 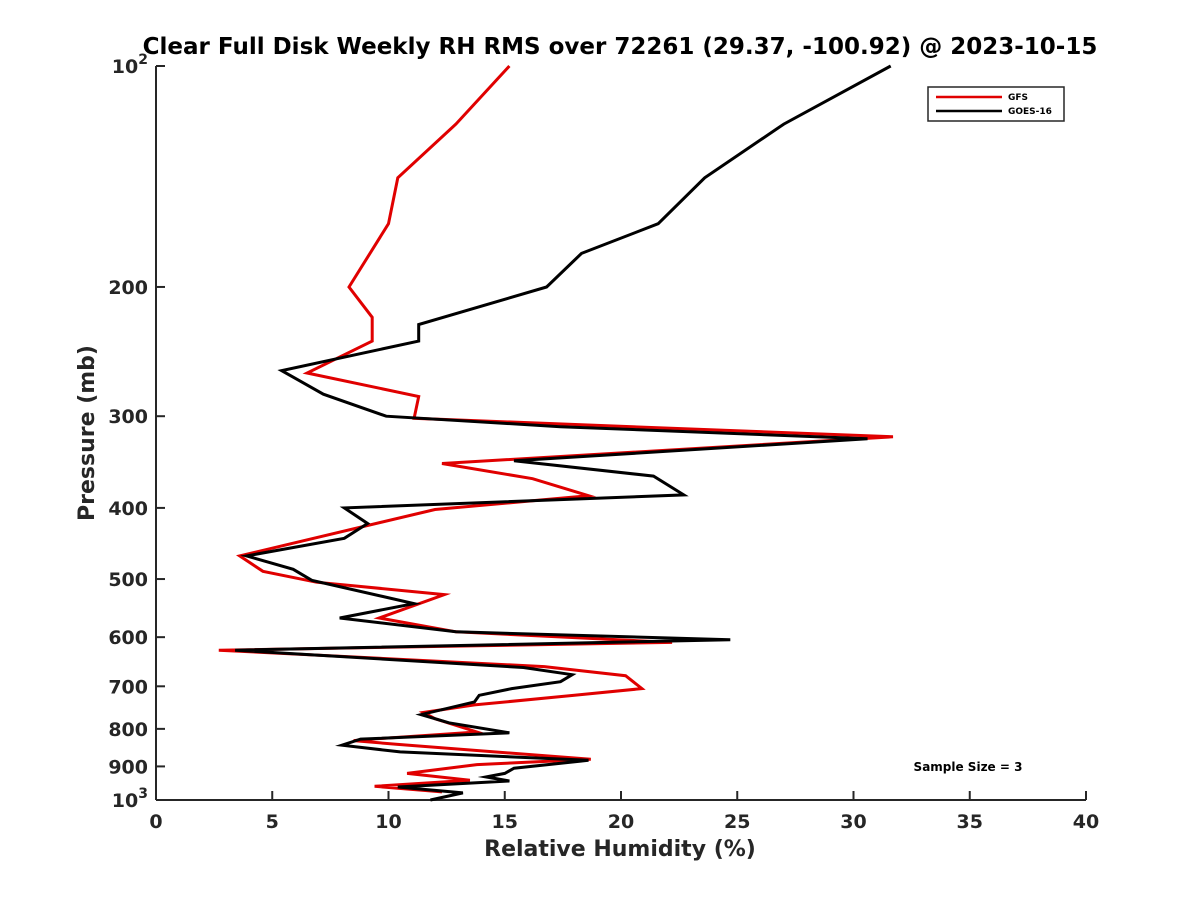 What do you see at coordinates (1086, 822) in the screenshot?
I see `x-tick-label: 40` at bounding box center [1086, 822].